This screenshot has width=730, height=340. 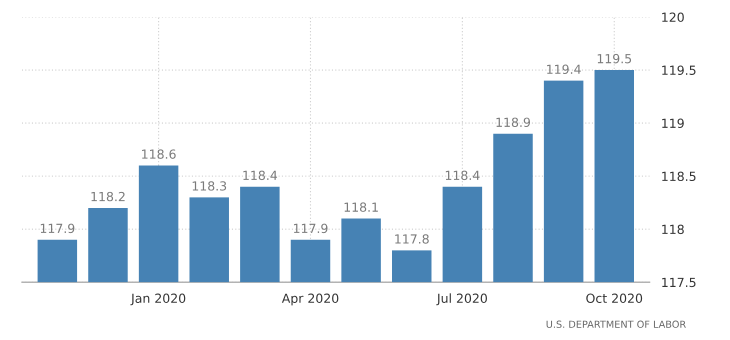 I want to click on y-tick-label: 118.5, so click(x=679, y=177).